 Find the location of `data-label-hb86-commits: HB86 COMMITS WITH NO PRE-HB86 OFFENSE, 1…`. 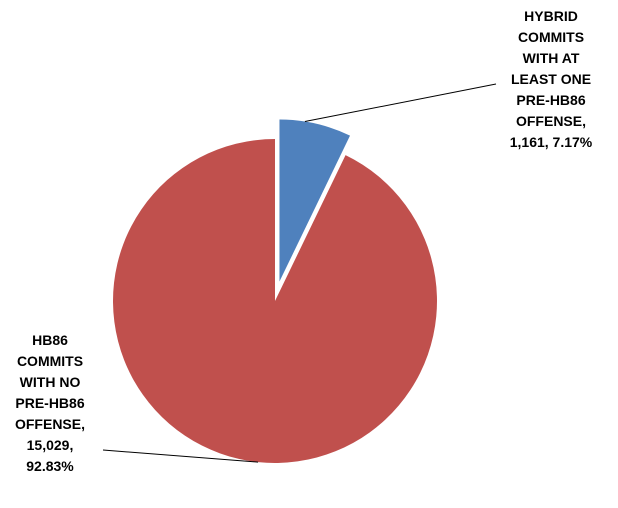

data-label-hb86-commits: HB86 COMMITS WITH NO PRE-HB86 OFFENSE, 1… is located at coordinates (49, 403).